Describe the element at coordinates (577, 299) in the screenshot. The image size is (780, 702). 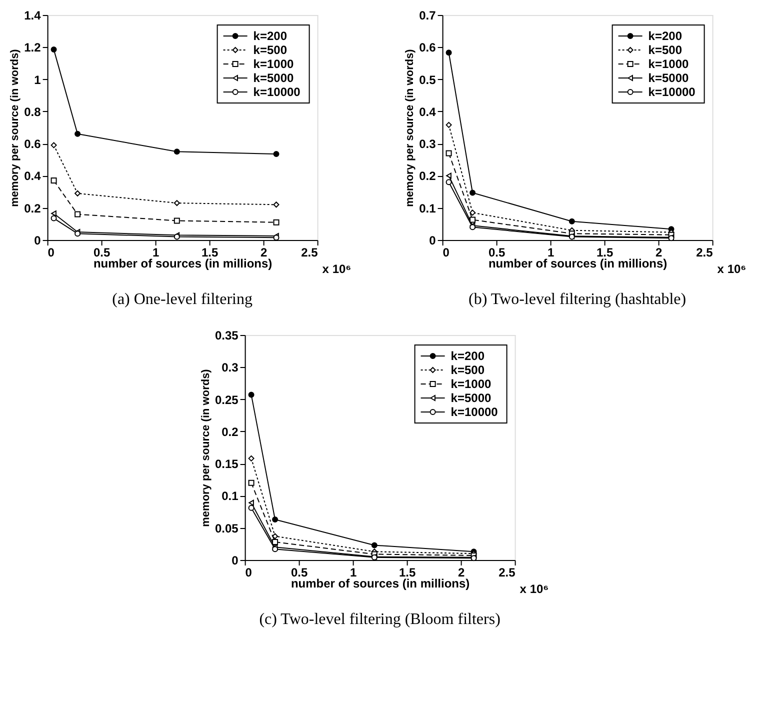
I see `text: (b) Two-level filtering (hashtable)` at that location.